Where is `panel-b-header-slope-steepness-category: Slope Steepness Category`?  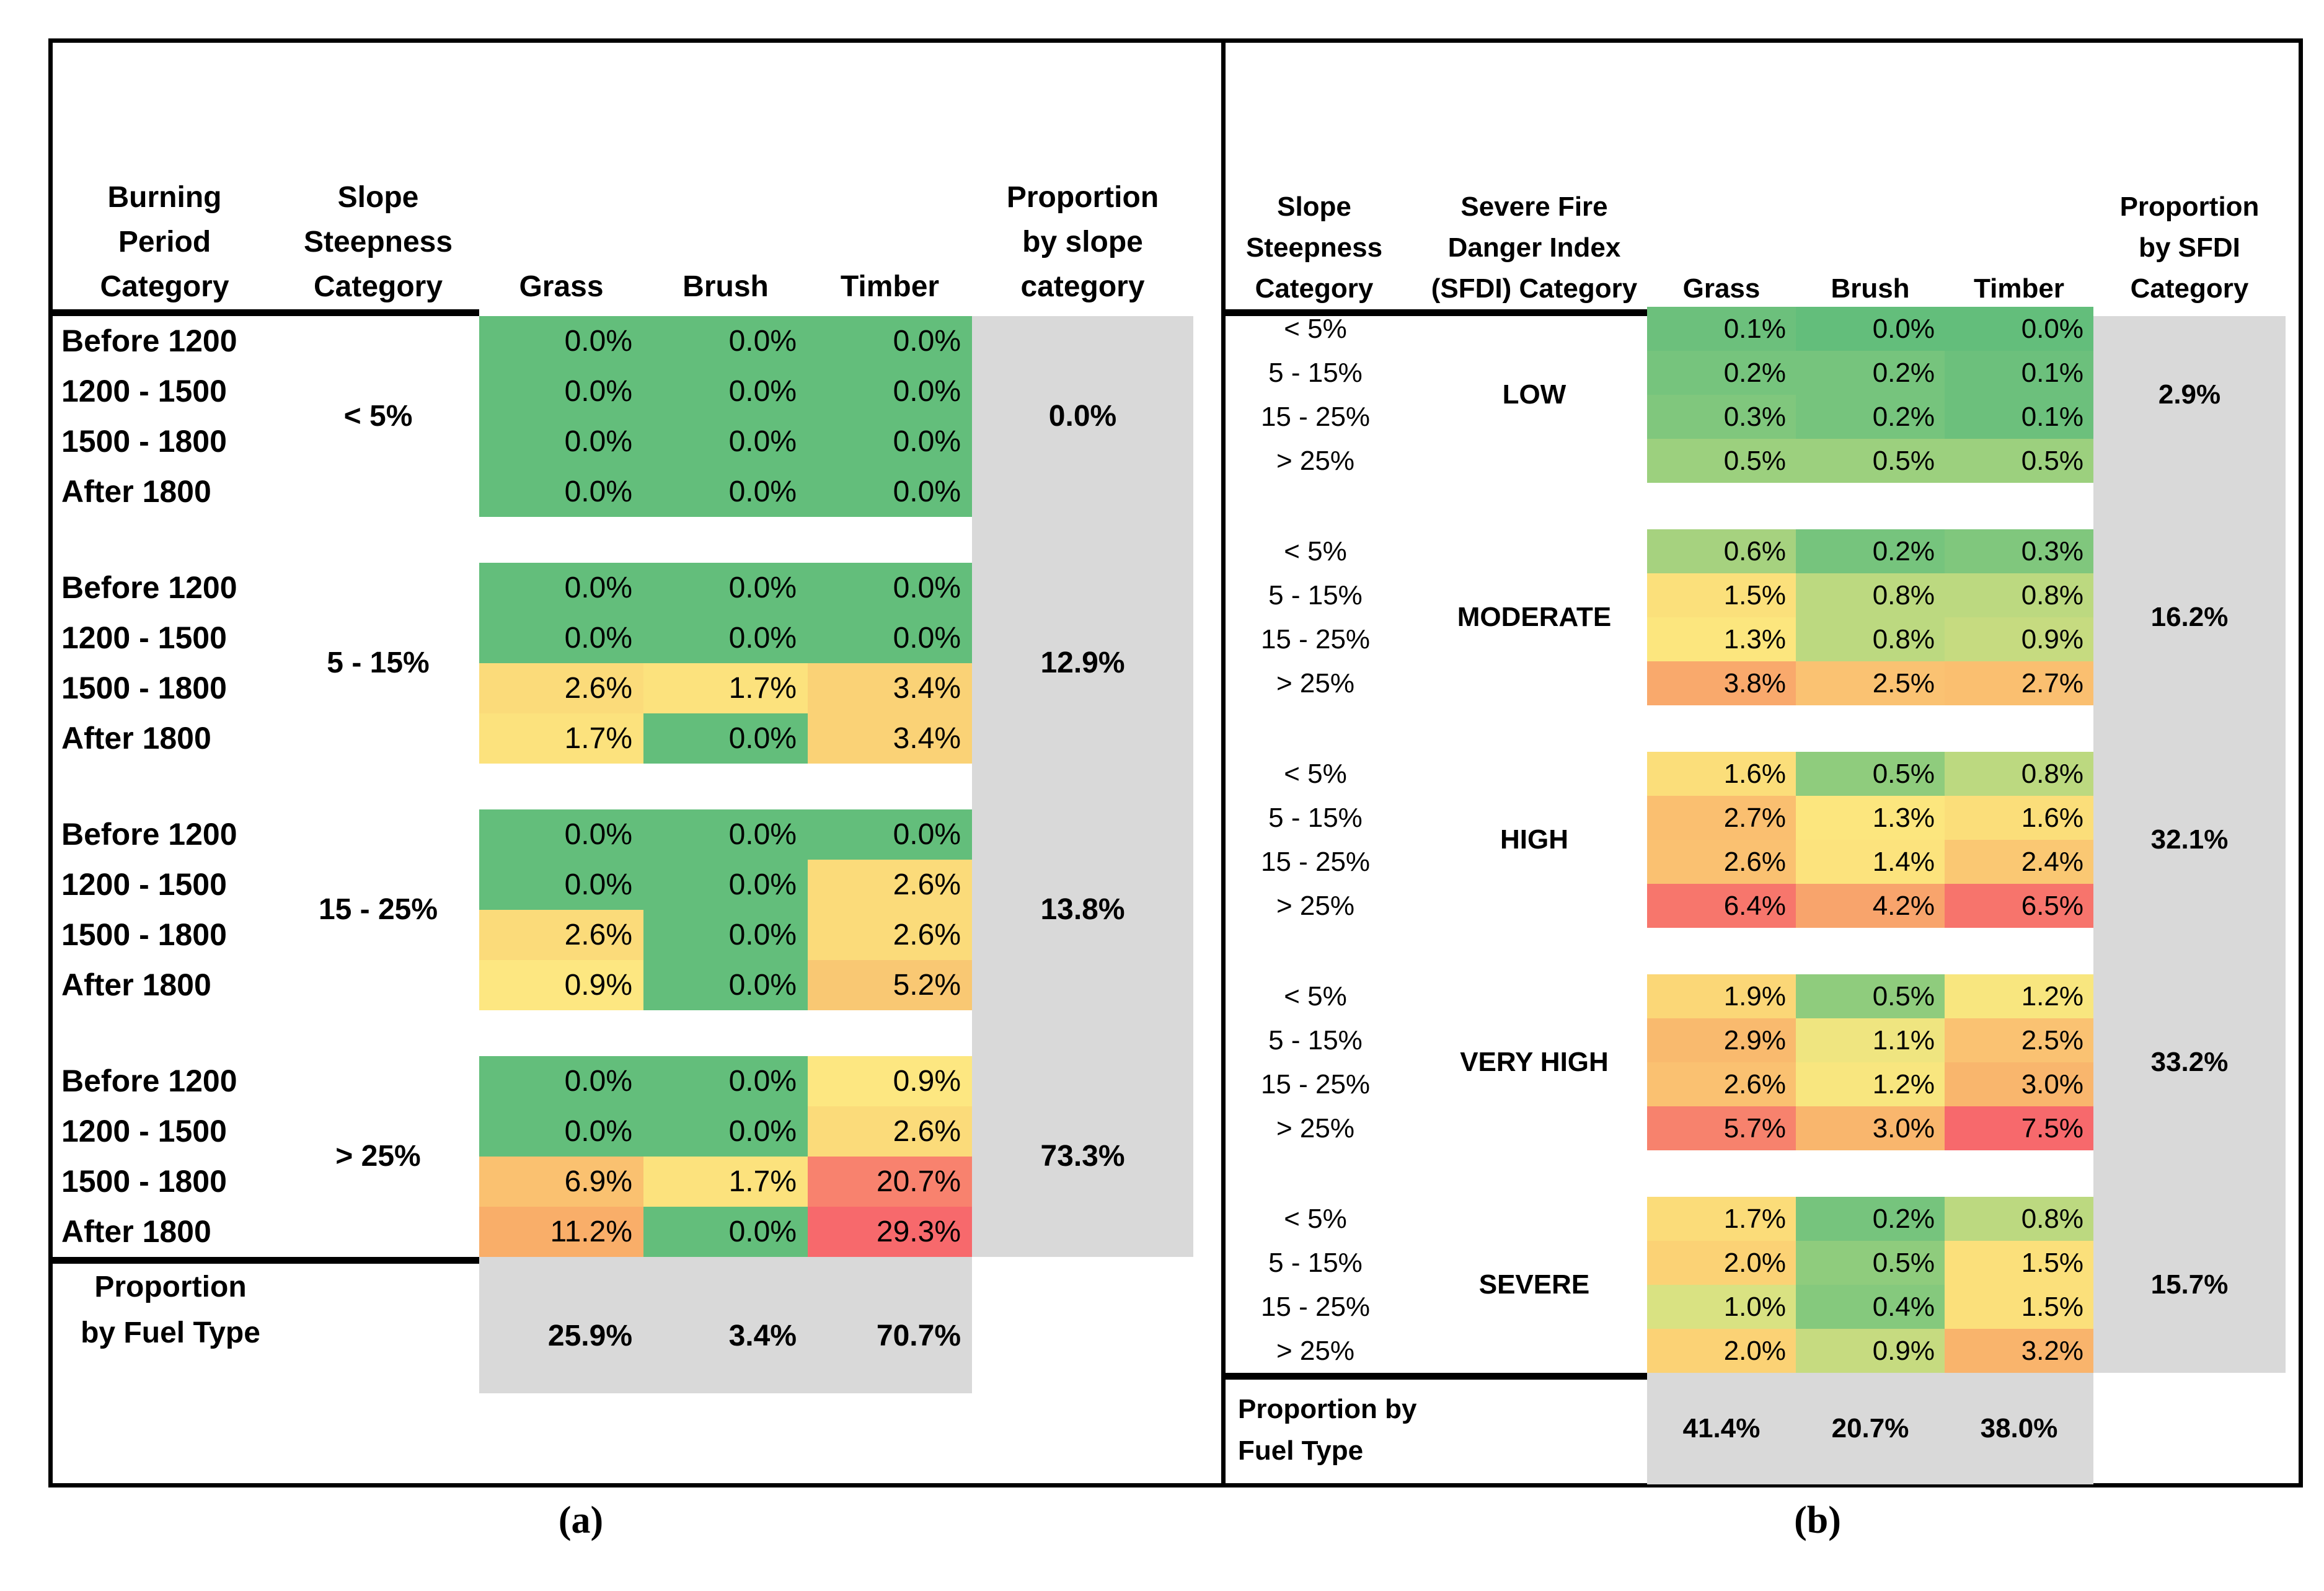 panel-b-header-slope-steepness-category: Slope Steepness Category is located at coordinates (1314, 248).